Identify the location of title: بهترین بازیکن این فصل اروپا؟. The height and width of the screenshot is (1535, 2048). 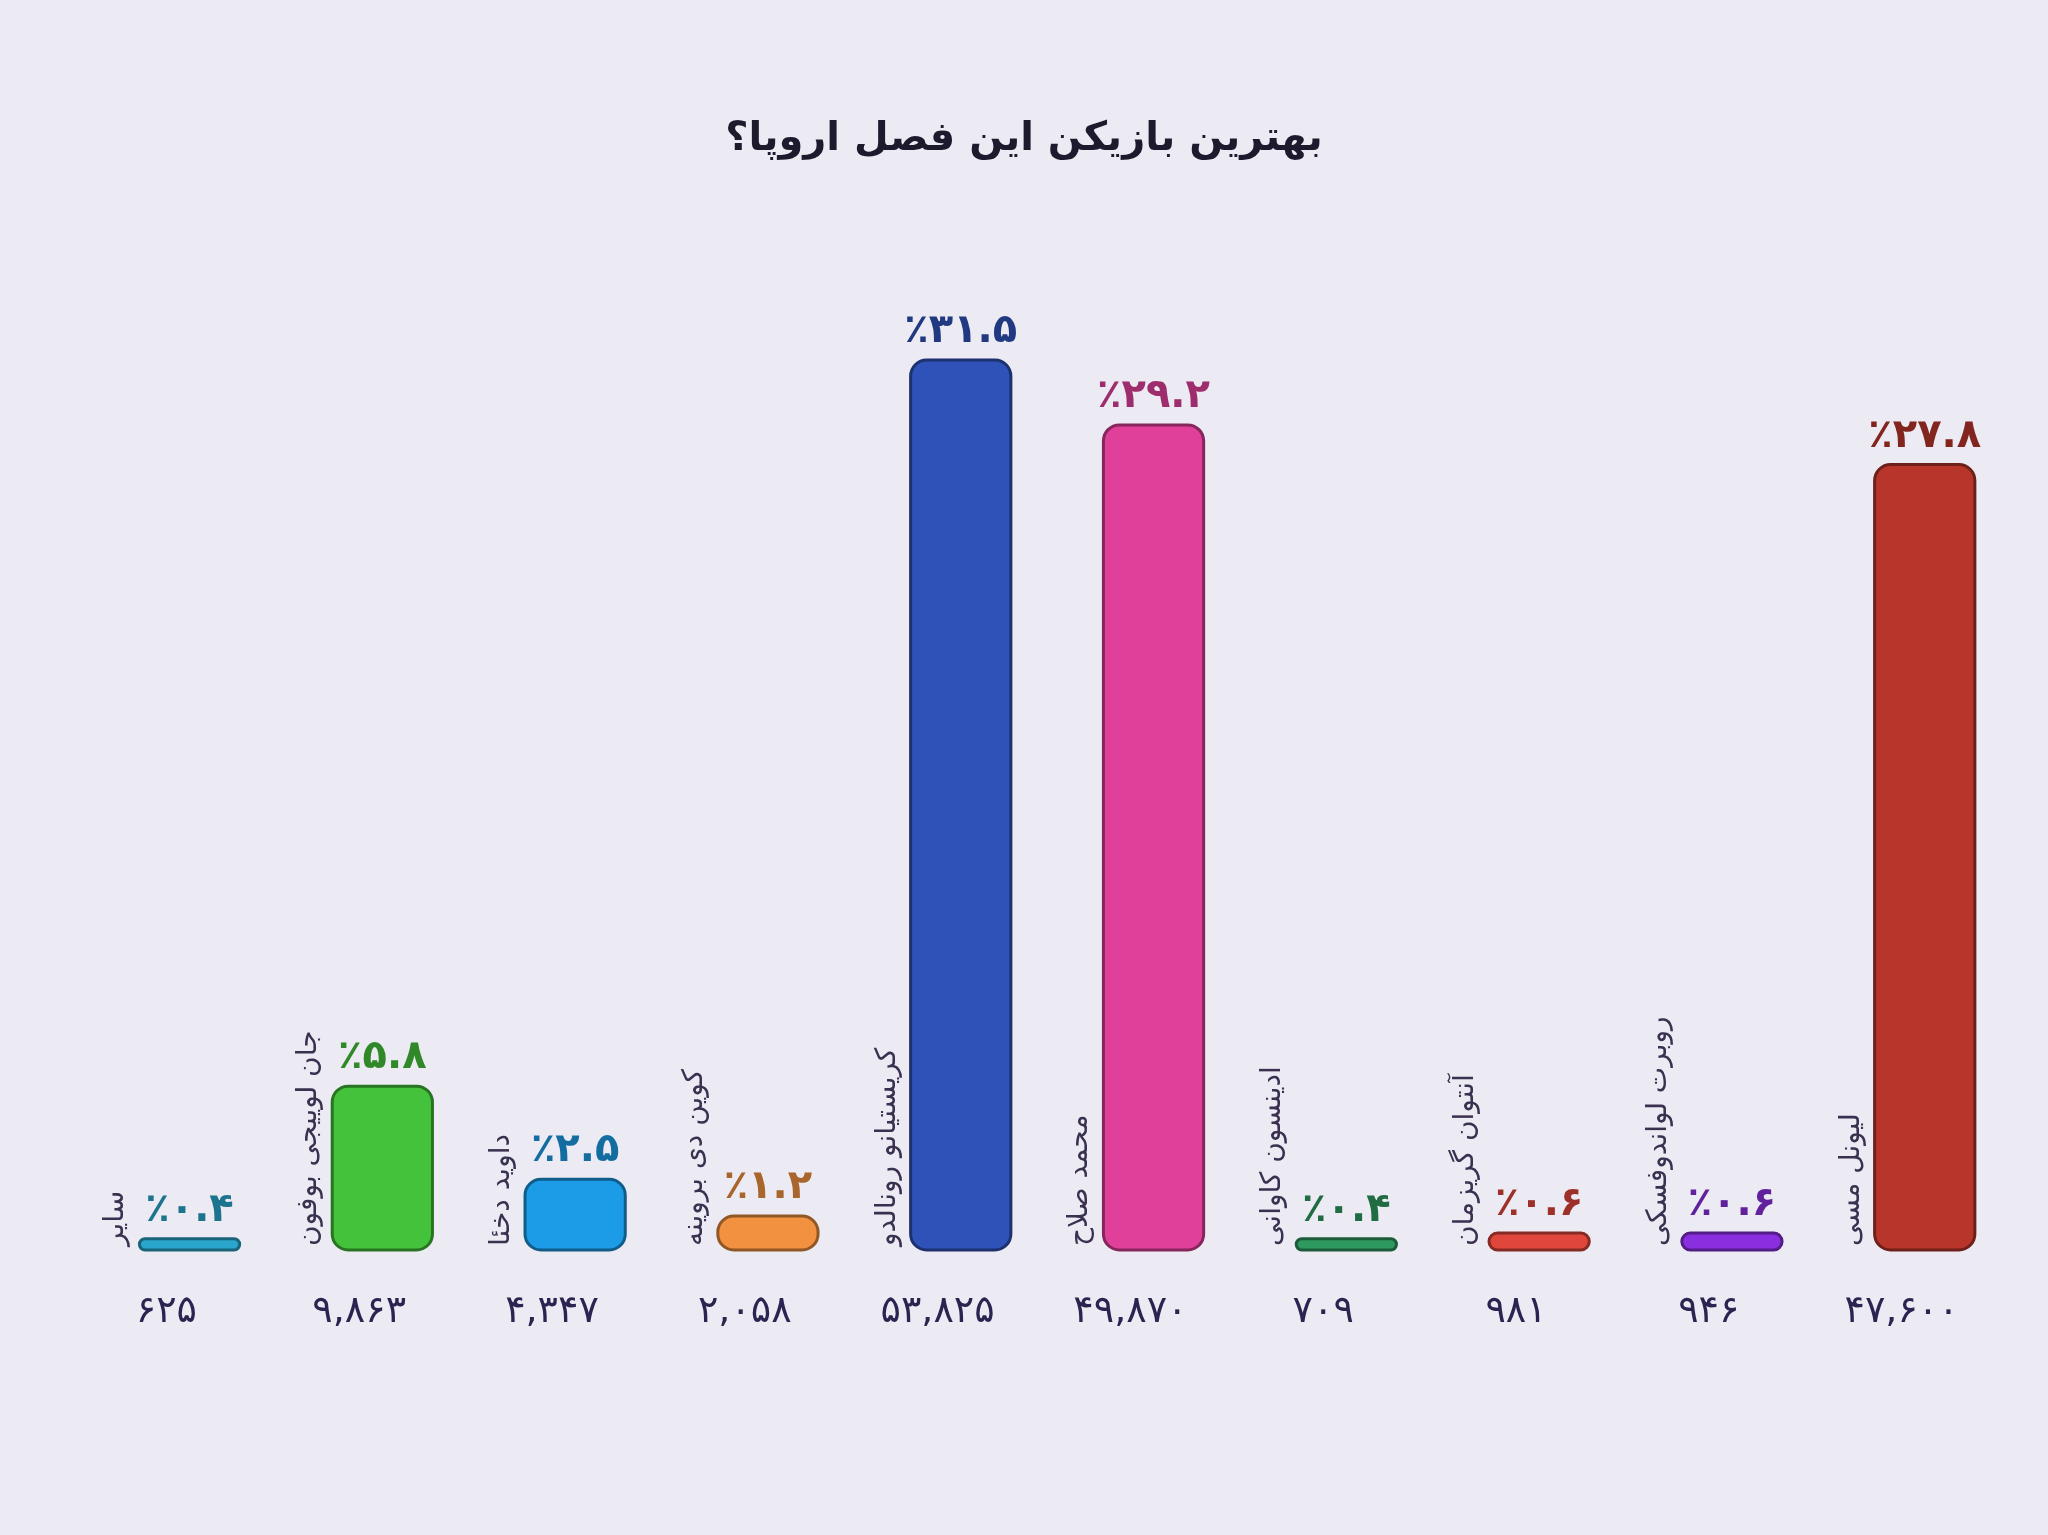
(1024, 136).